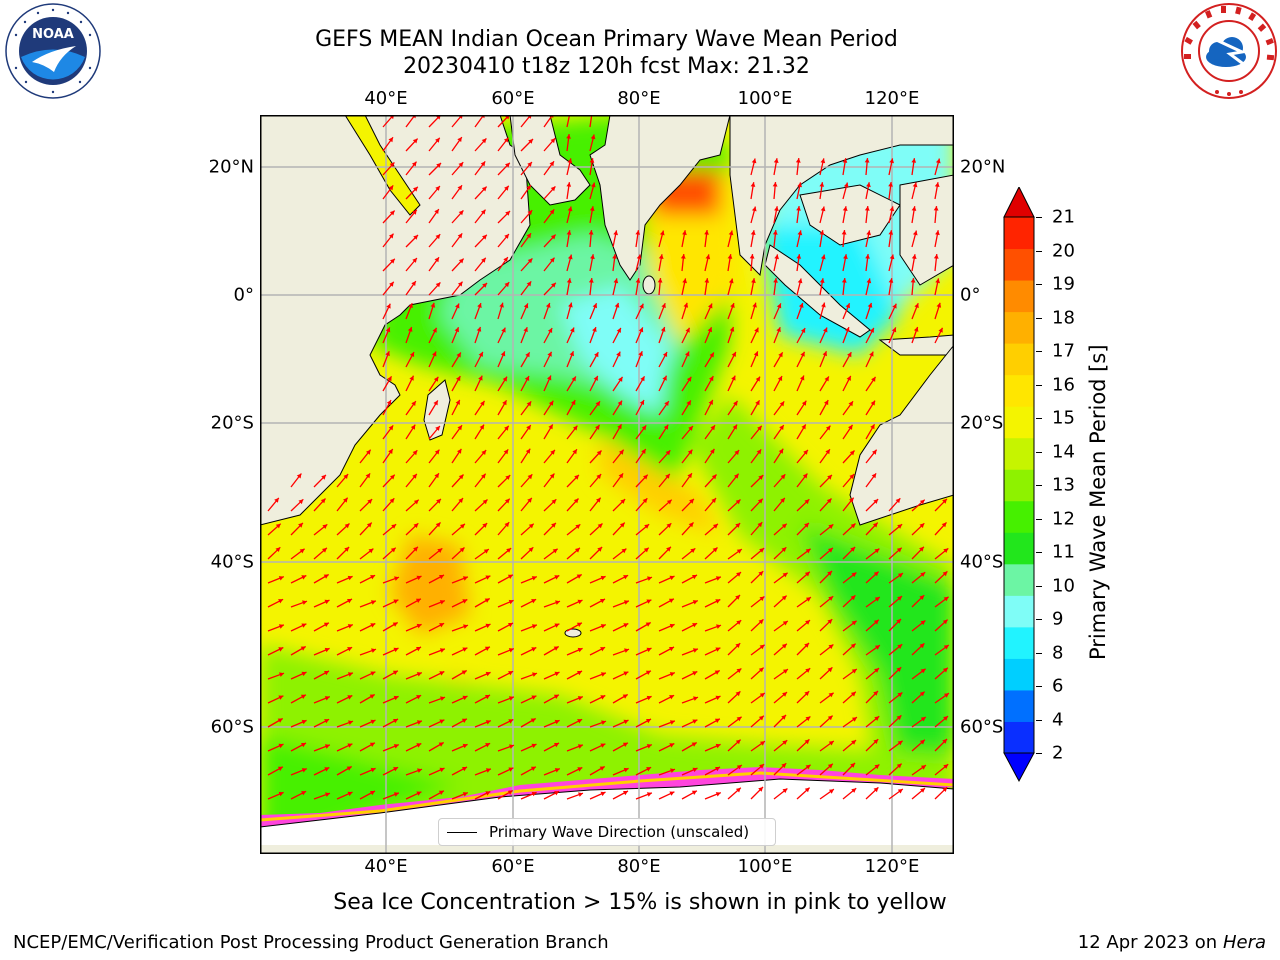 This screenshot has height=960, width=1280. Describe the element at coordinates (982, 562) in the screenshot. I see `lat-tick-right: 40°S` at that location.